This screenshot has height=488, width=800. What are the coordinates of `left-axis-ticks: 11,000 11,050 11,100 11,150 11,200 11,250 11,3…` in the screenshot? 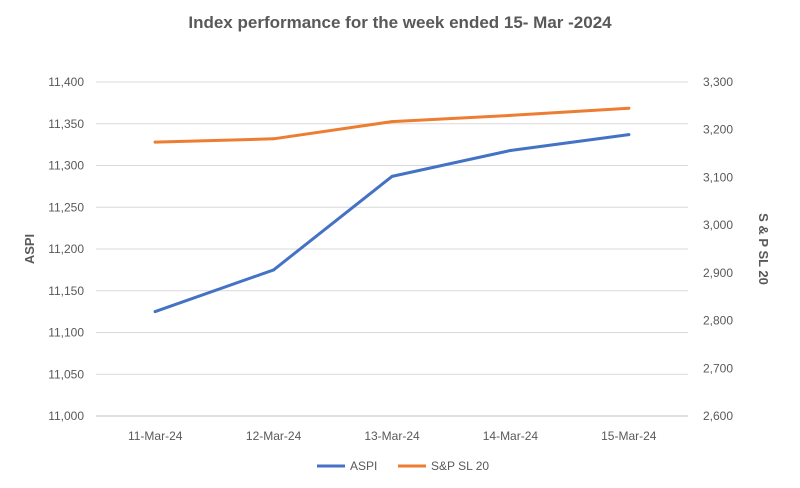 It's located at (66, 249).